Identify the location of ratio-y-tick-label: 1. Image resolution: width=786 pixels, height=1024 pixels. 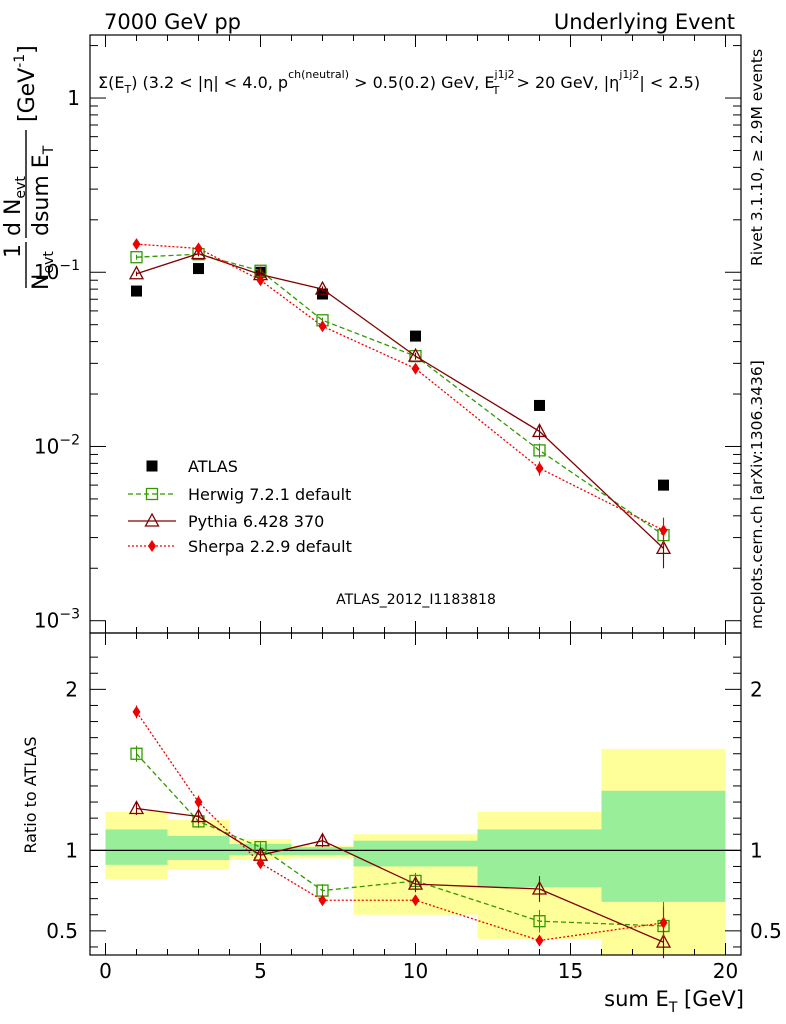
(71, 850).